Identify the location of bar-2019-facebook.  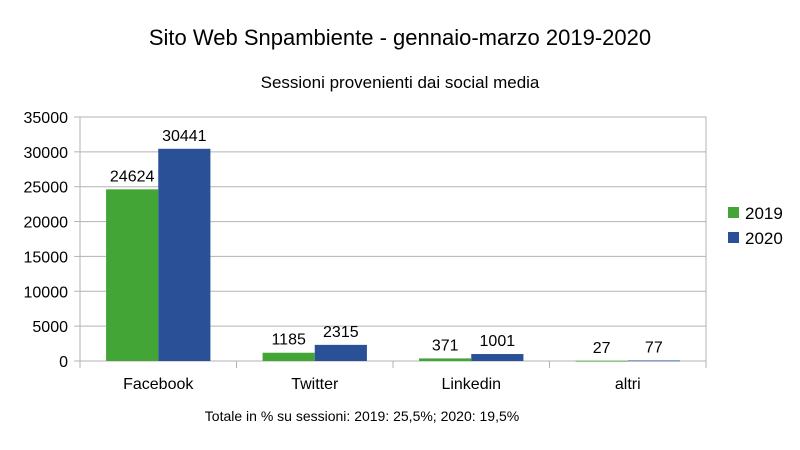
(132, 275).